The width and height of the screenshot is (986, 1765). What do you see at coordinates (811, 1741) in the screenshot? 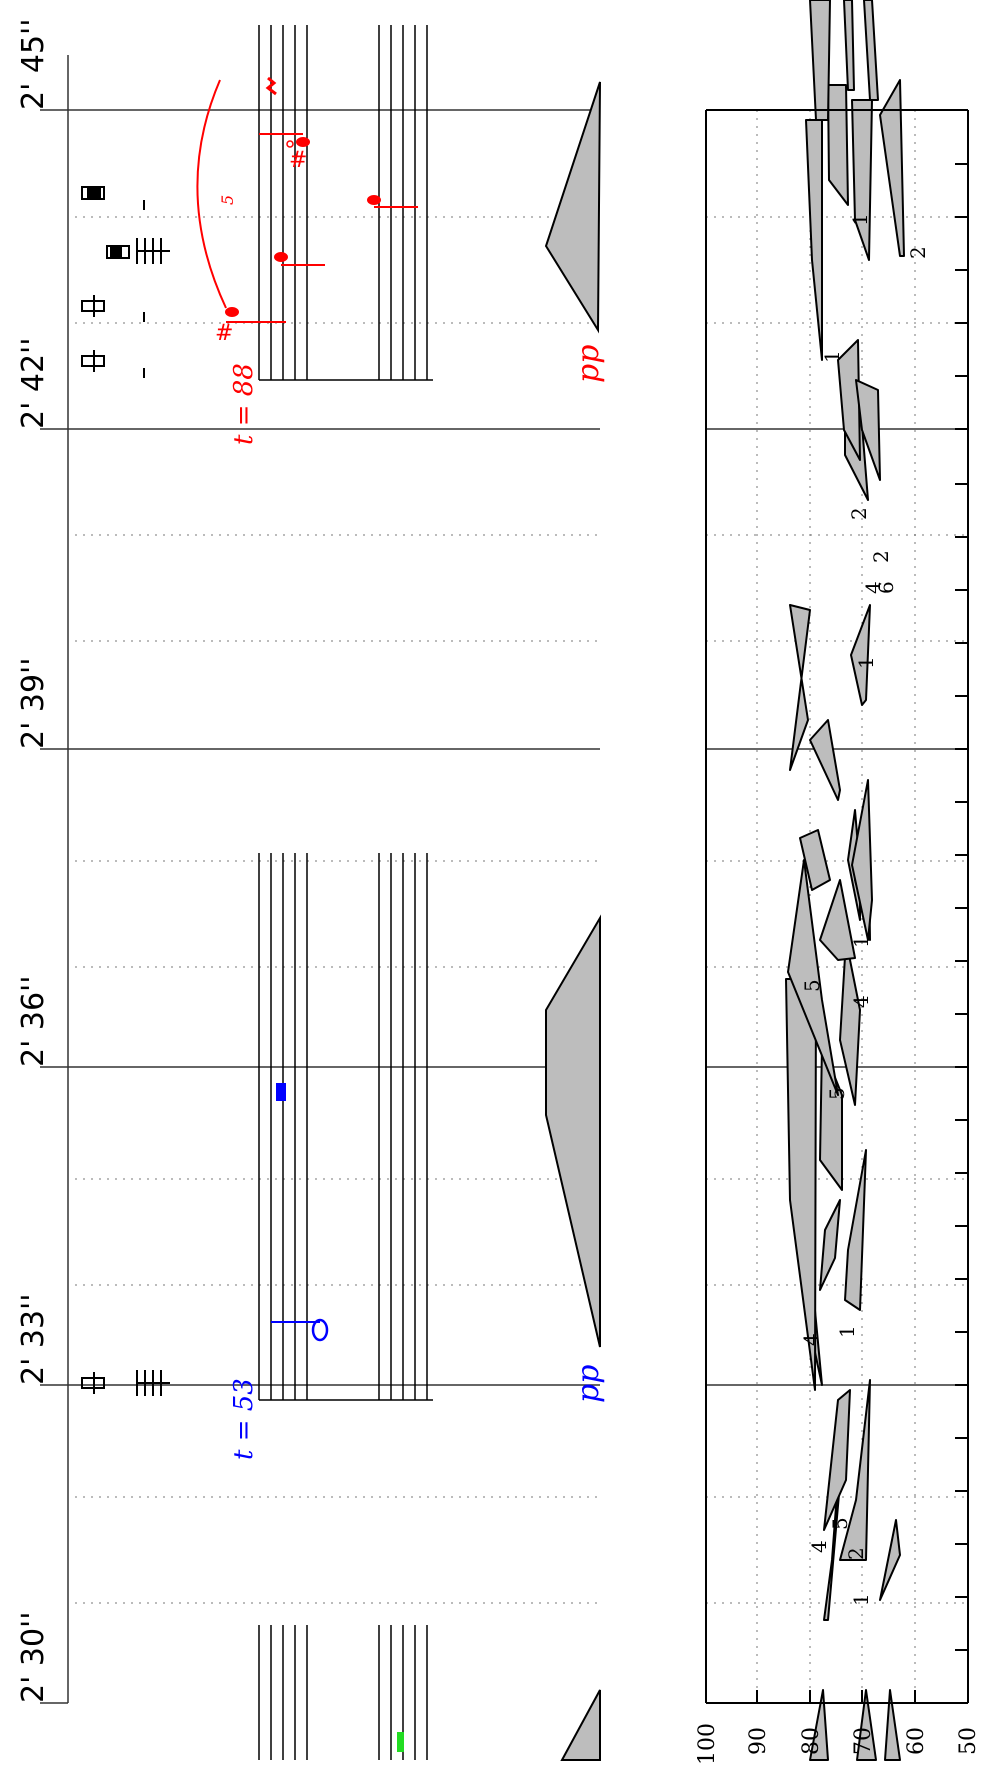
I see `y-tick-label: 80` at bounding box center [811, 1741].